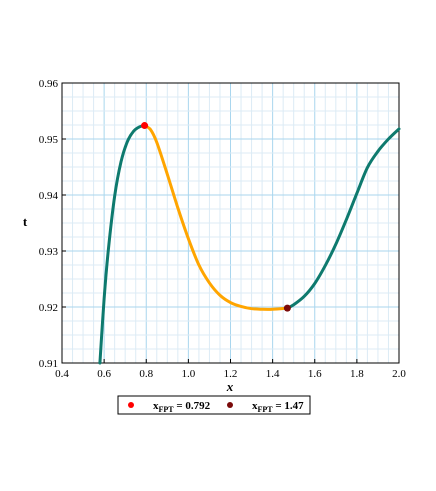  Describe the element at coordinates (357, 374) in the screenshot. I see `x-tick-label: 1.8` at that location.